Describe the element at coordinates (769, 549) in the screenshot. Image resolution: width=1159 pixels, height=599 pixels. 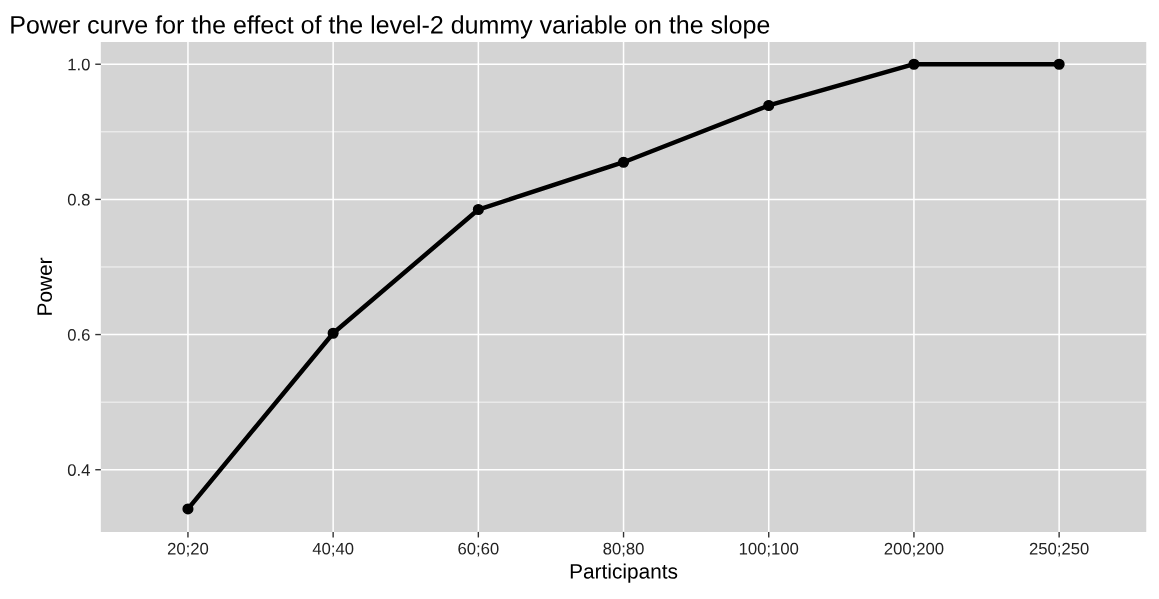
I see `x-tick-label: 100;100` at that location.